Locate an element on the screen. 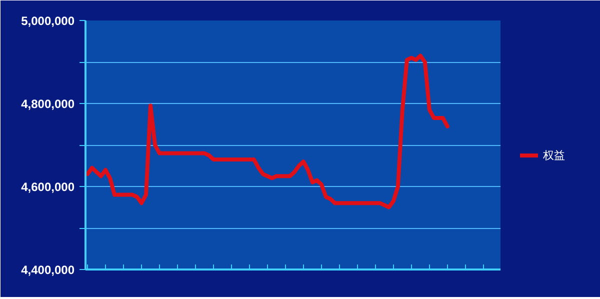 This screenshot has height=299, width=600. legend-label: 权益 is located at coordinates (554, 155).